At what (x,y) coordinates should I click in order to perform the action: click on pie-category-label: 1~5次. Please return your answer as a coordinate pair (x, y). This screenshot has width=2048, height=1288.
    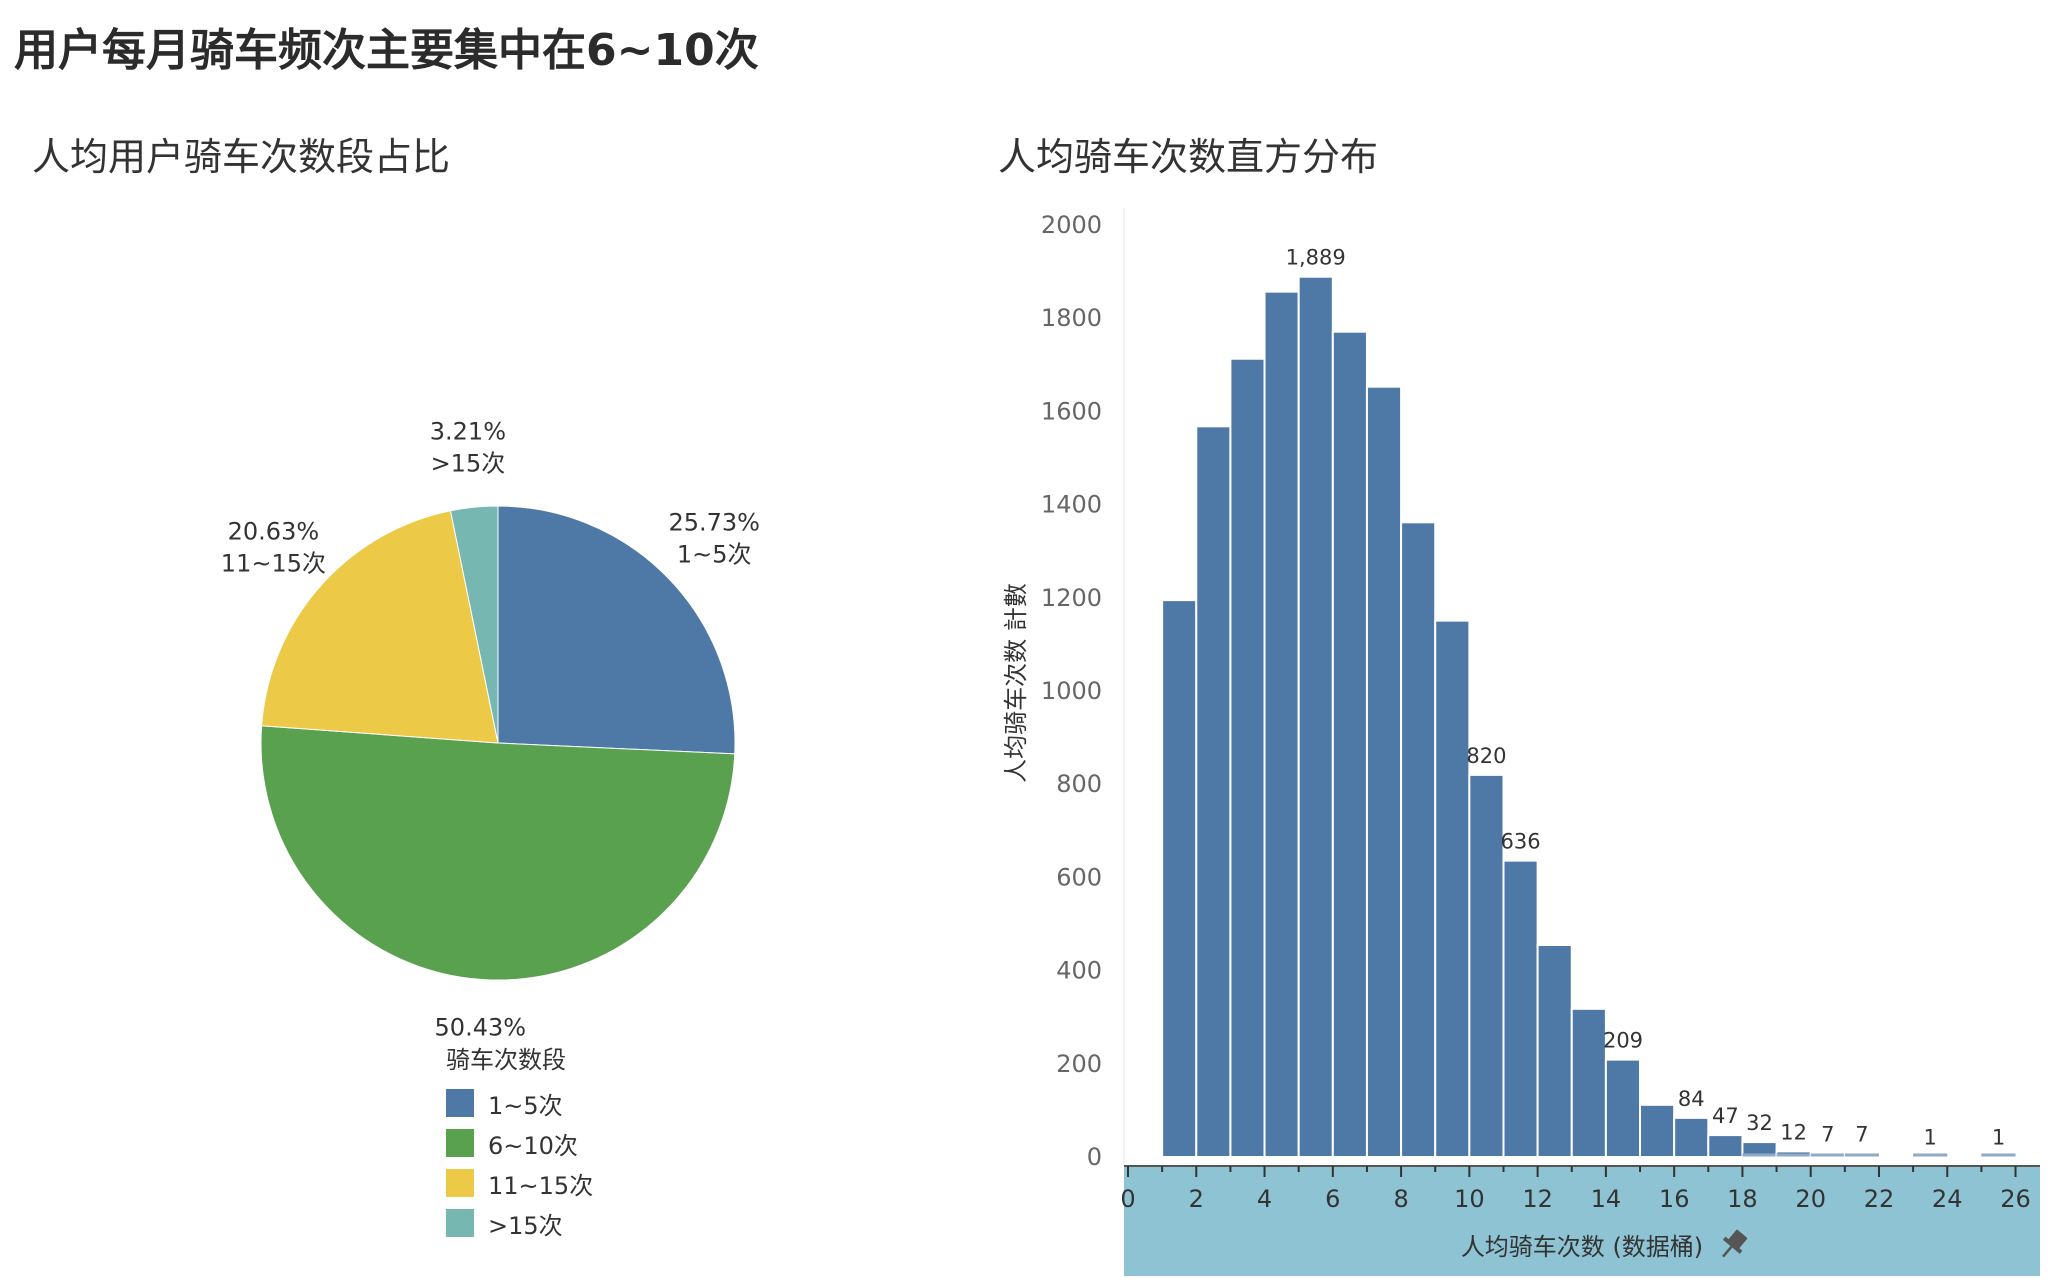
    Looking at the image, I should click on (714, 555).